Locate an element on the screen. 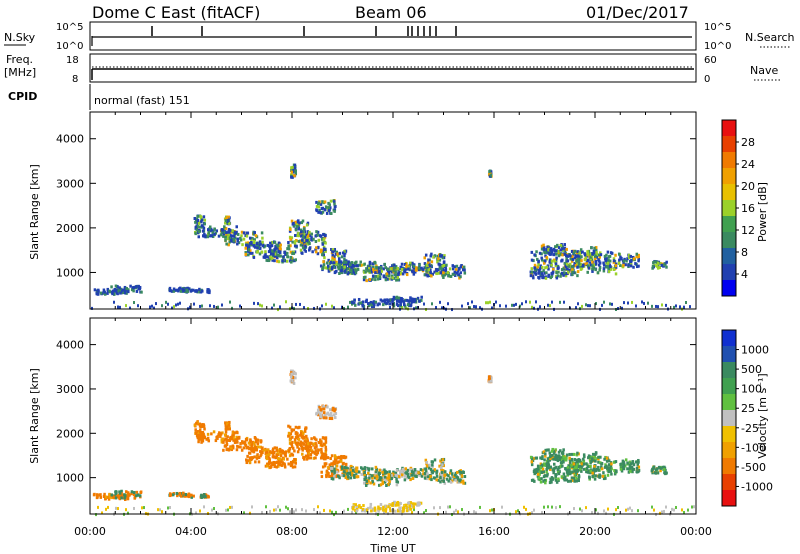 The image size is (800, 554). power-ylabel: Slant Range [km] is located at coordinates (34, 212).